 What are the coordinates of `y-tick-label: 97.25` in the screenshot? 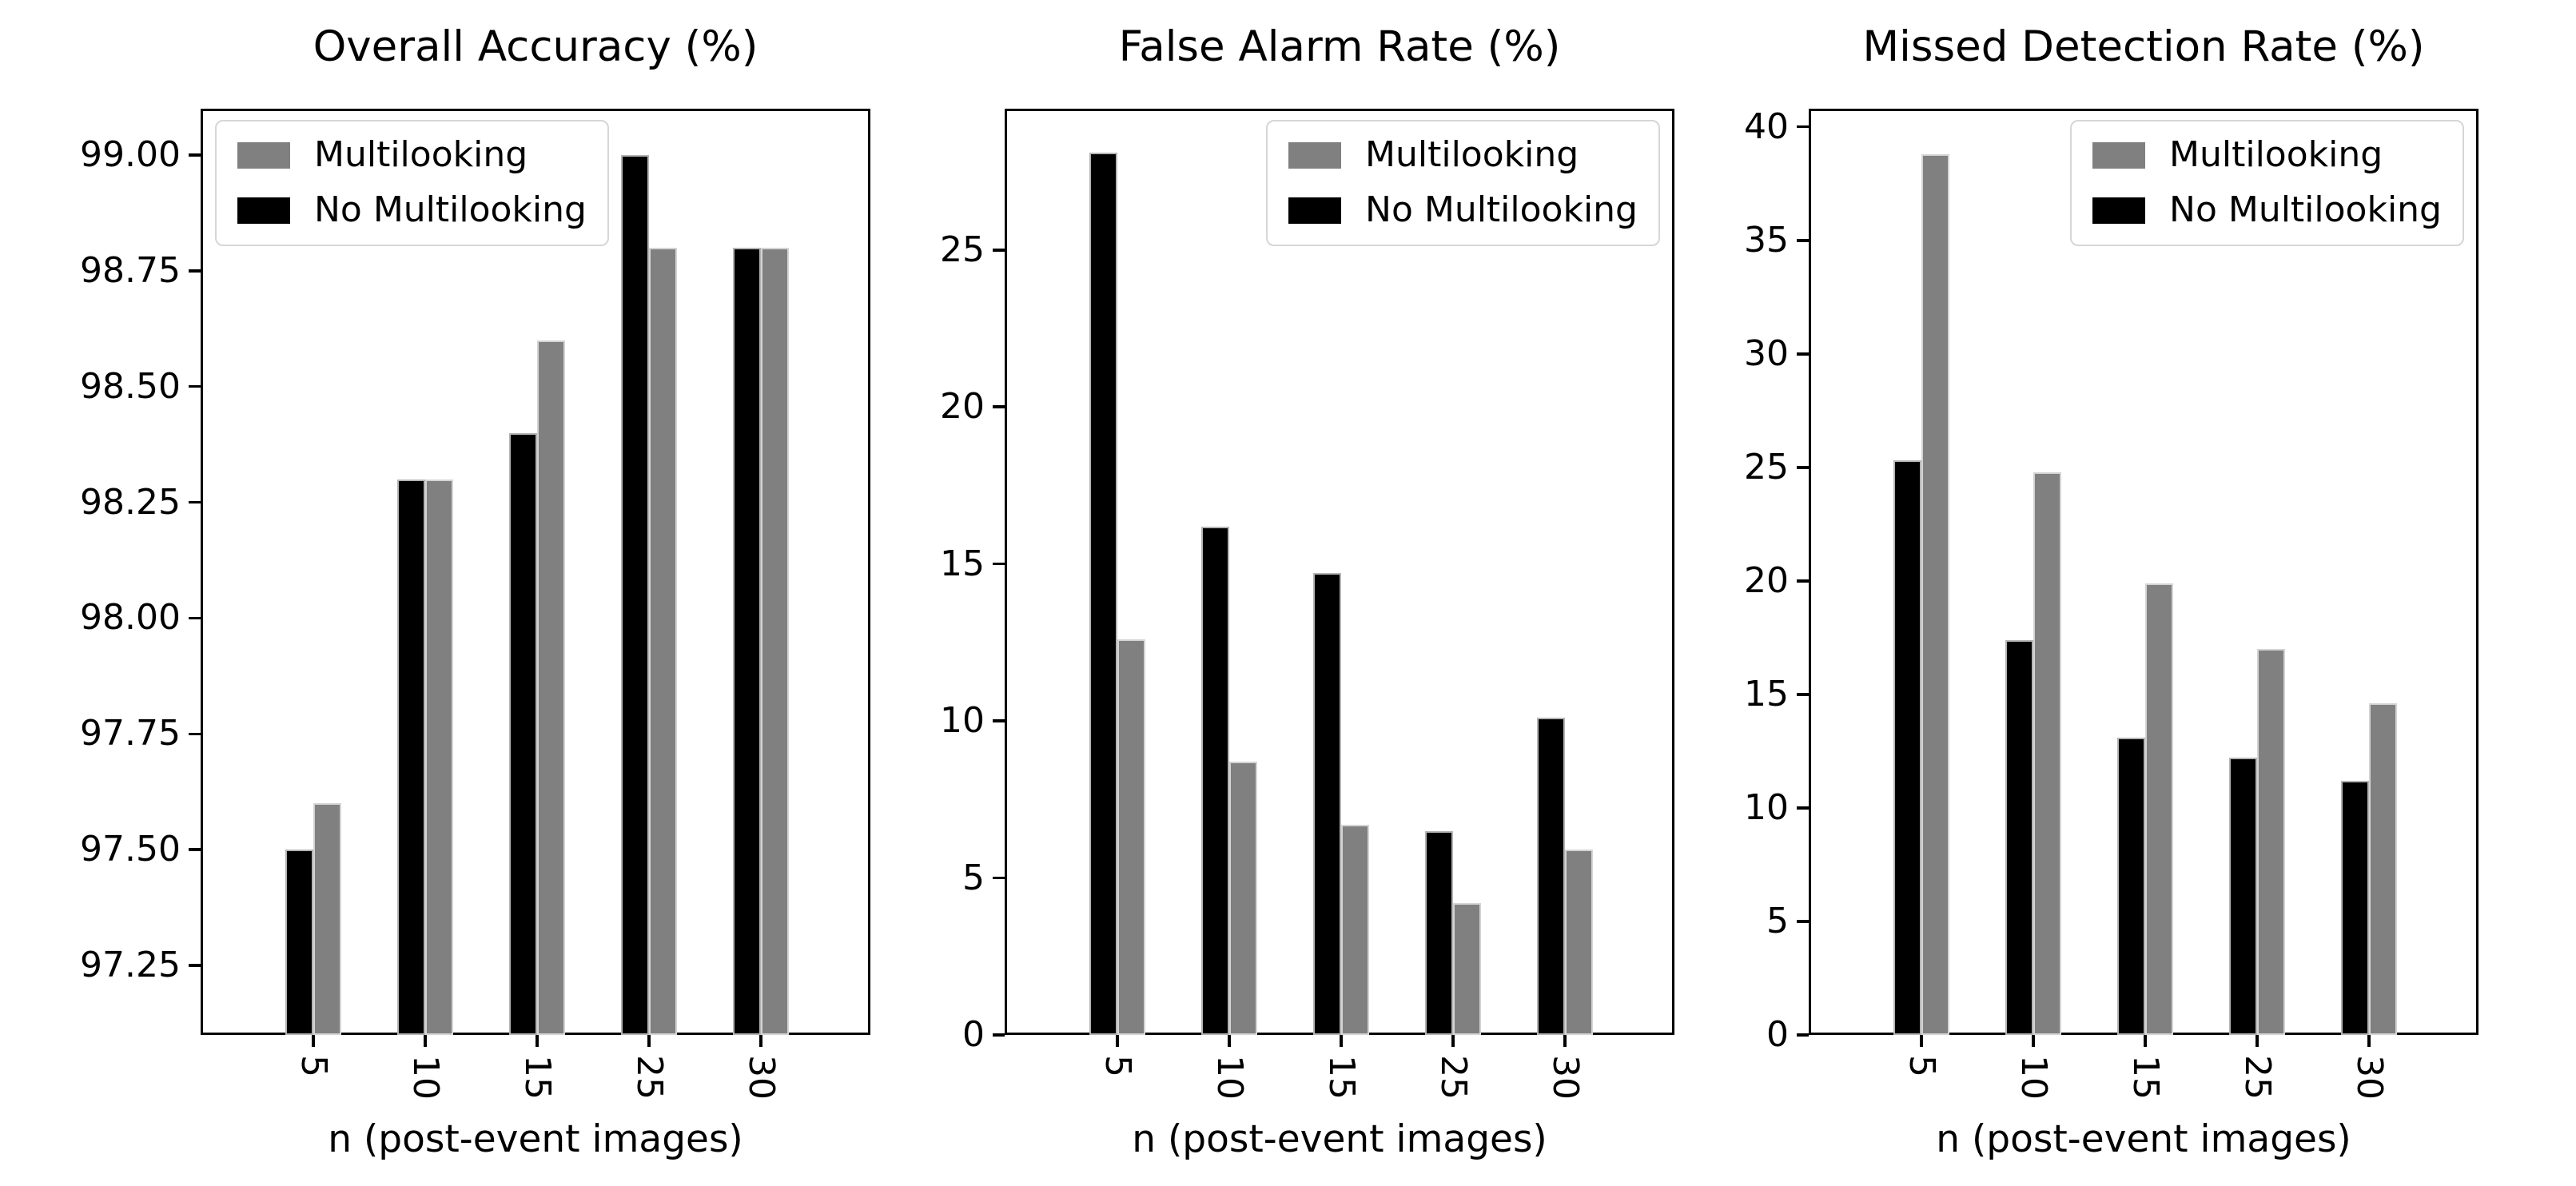 It's located at (130, 965).